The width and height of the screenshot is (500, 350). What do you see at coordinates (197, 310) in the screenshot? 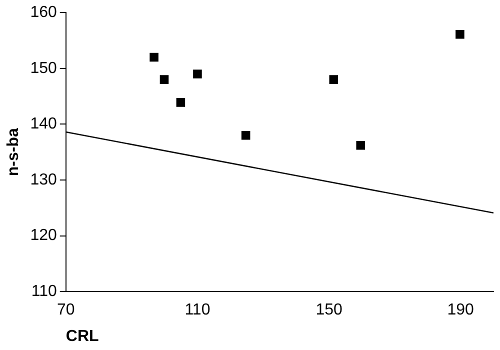
I see `x-tick-label: 110` at bounding box center [197, 310].